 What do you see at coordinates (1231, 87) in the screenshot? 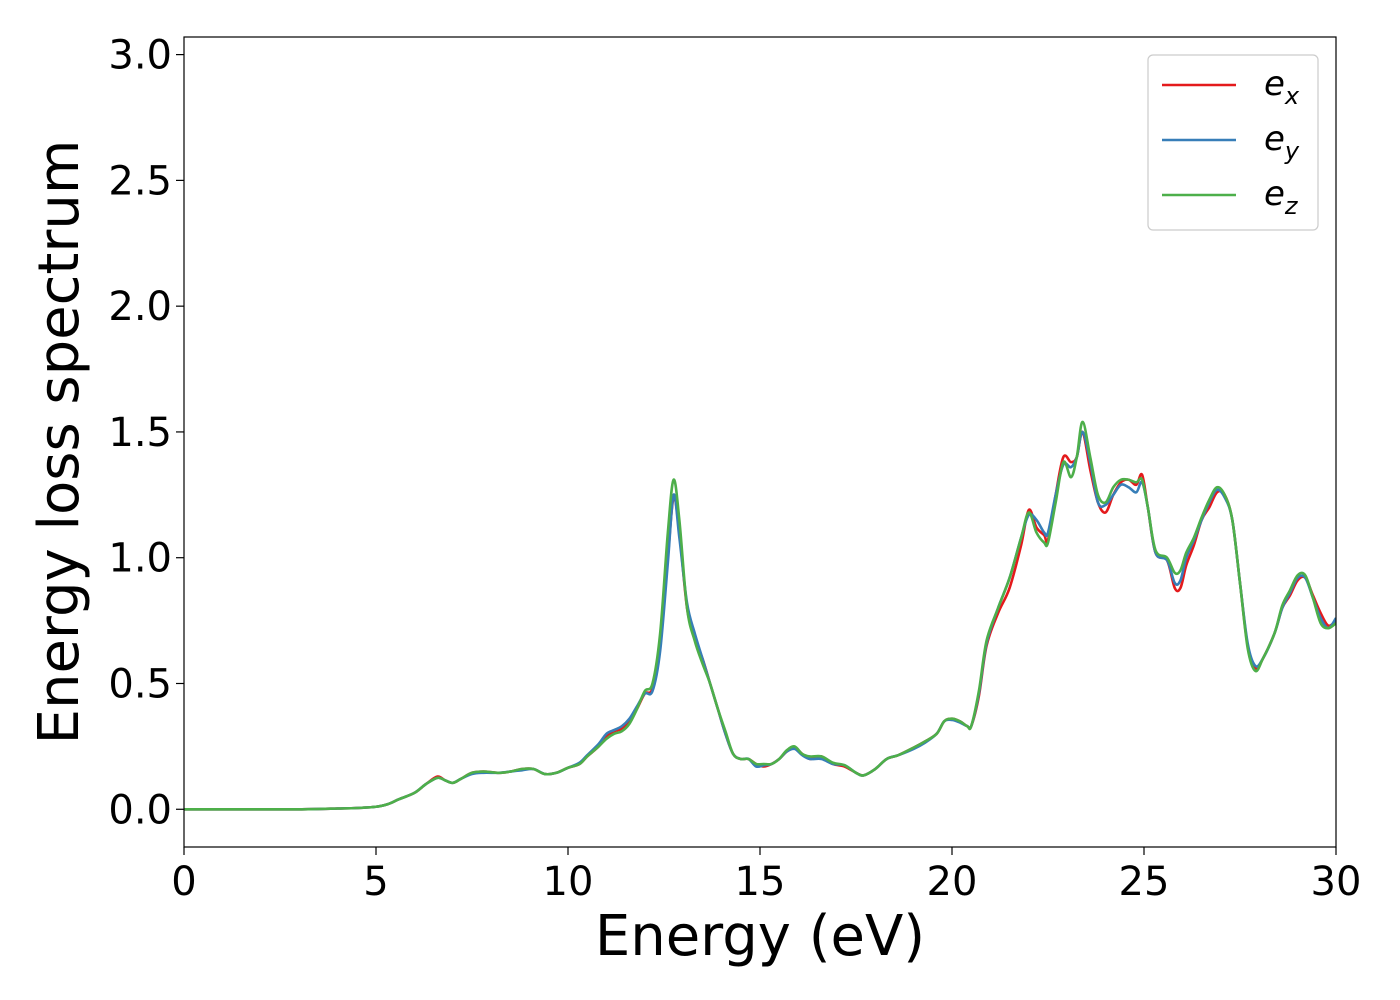
I see `legend-entry-x: ex` at bounding box center [1231, 87].